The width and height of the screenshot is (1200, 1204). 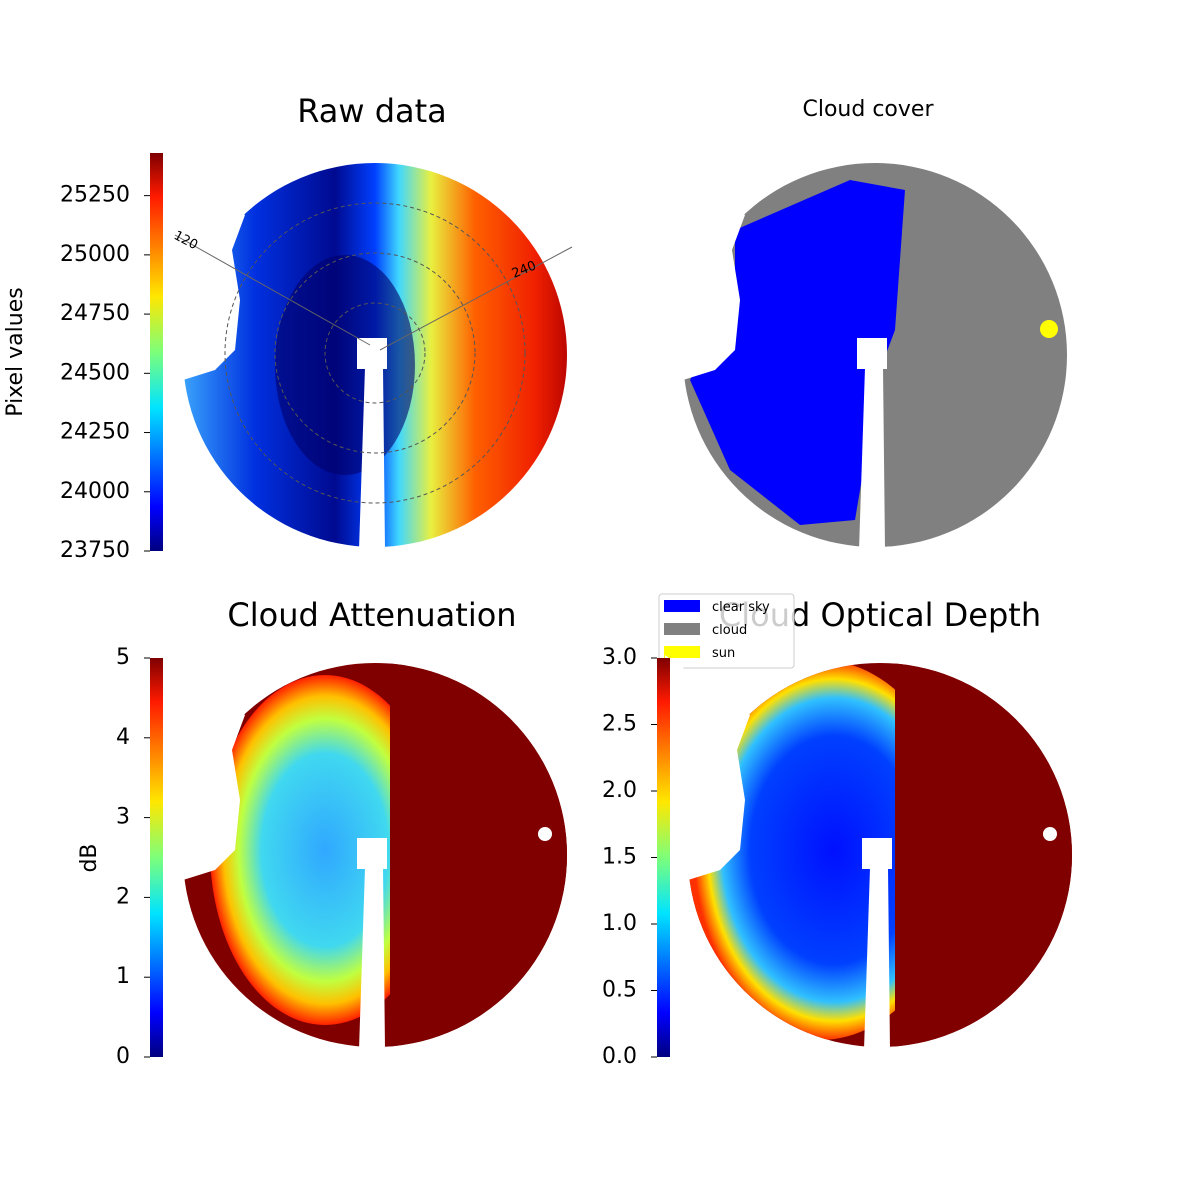 I want to click on colorbar-tick-label: 2, so click(x=123, y=896).